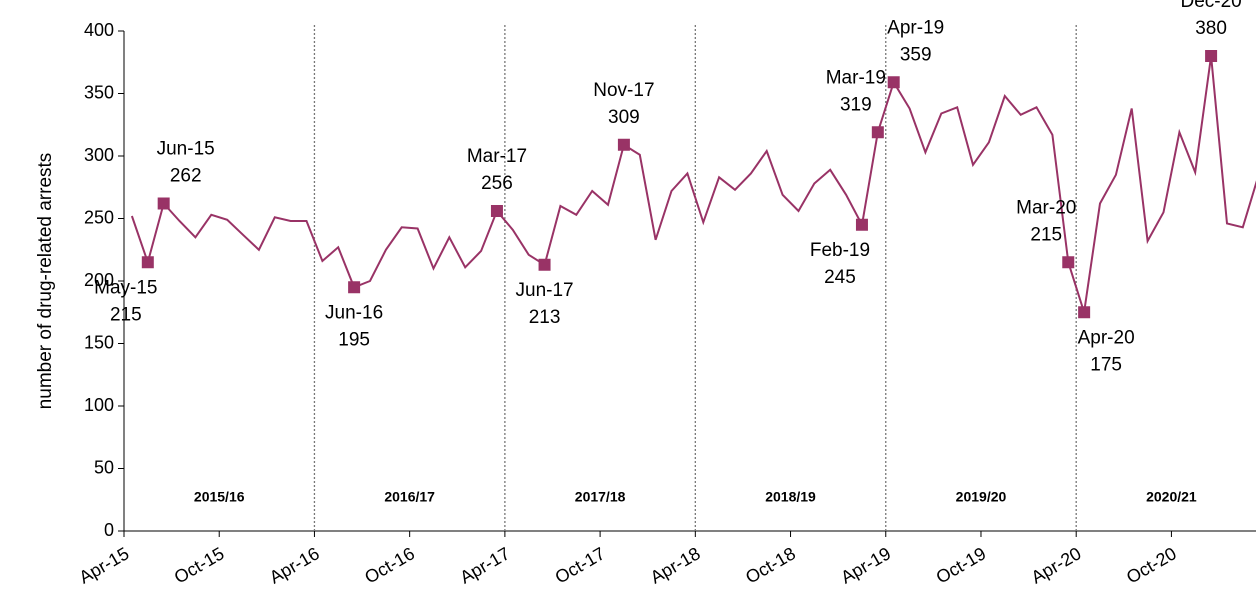 Image resolution: width=1256 pixels, height=594 pixels. Describe the element at coordinates (99, 155) in the screenshot. I see `y-tick-label: 300` at that location.